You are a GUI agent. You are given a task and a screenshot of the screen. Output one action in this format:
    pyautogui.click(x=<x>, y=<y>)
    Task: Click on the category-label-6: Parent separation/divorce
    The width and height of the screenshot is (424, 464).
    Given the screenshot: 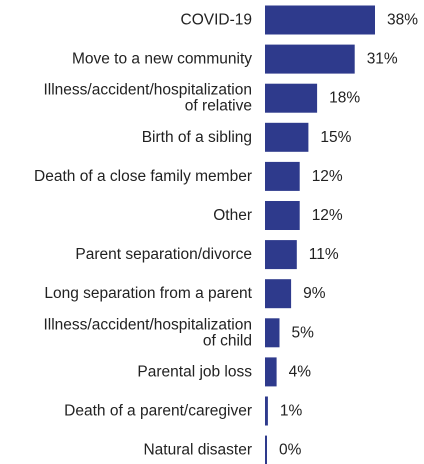 What is the action you would take?
    pyautogui.click(x=163, y=254)
    